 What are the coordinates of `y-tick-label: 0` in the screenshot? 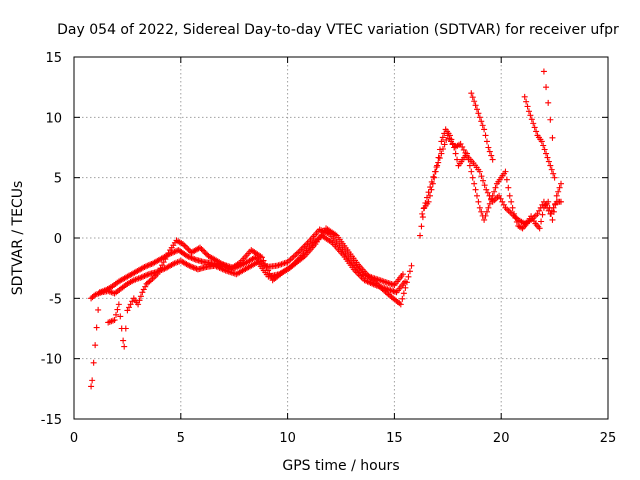 It's located at (58, 239).